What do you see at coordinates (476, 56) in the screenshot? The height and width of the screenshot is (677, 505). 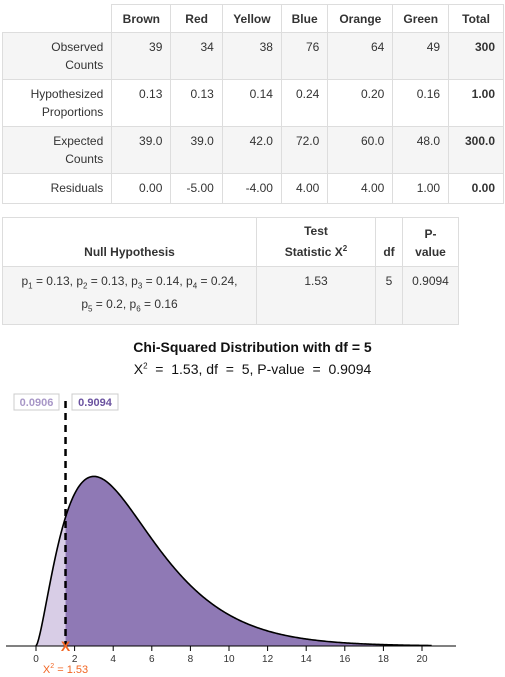 I see `table-cell-total: 300` at bounding box center [476, 56].